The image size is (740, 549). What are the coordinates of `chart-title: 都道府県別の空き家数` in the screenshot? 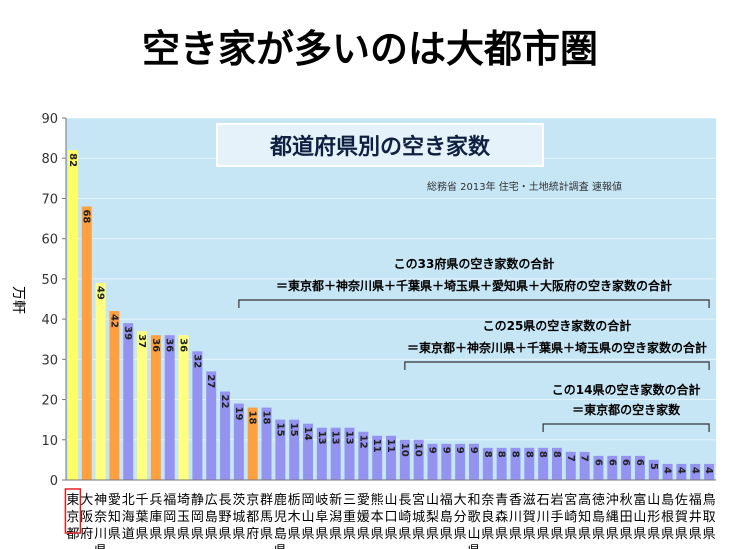 It's located at (380, 147).